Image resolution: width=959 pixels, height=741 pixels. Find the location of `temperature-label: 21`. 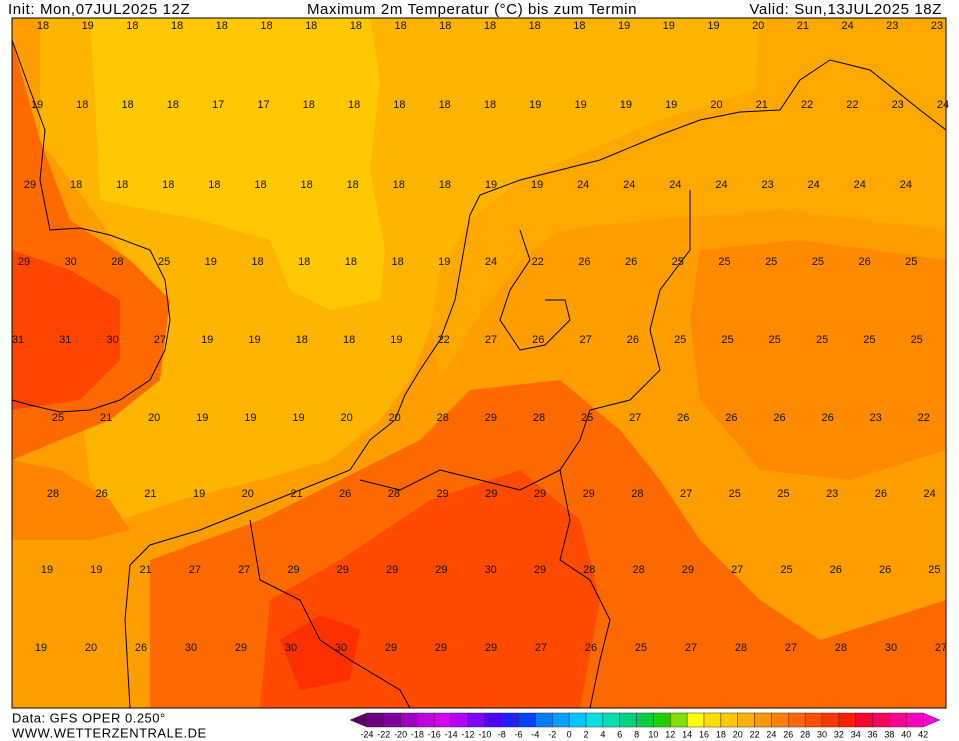

temperature-label: 21 is located at coordinates (803, 26).